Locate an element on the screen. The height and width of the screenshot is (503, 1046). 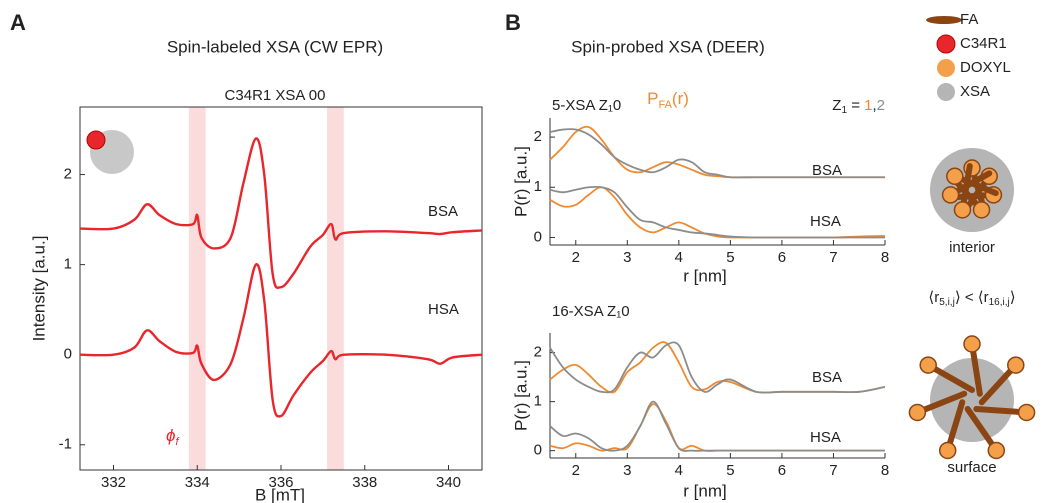
panel-letter: B is located at coordinates (513, 22).